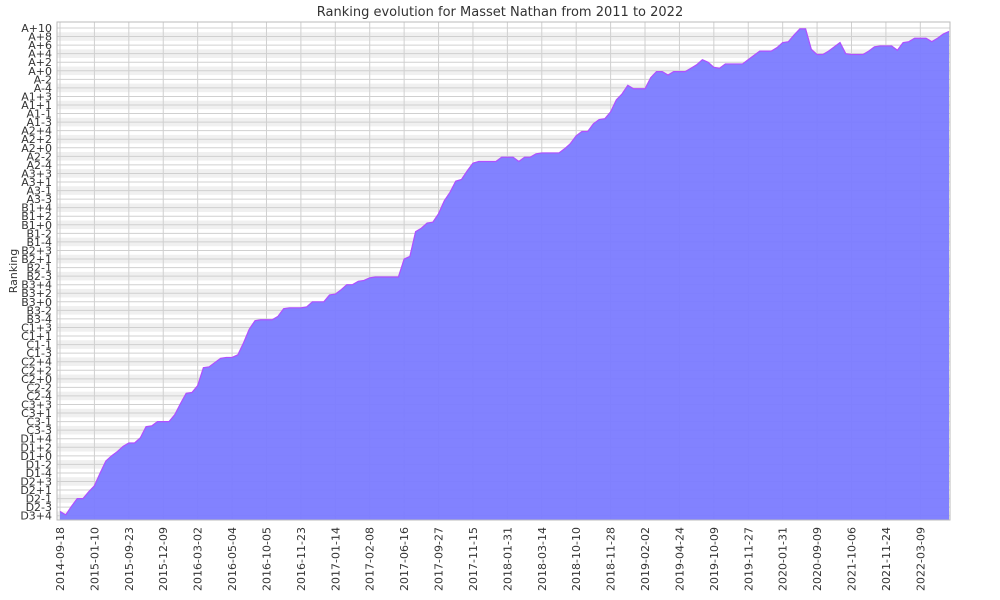 The image size is (1000, 600). What do you see at coordinates (473, 559) in the screenshot?
I see `x-tick-label: 2017-11-15` at bounding box center [473, 559].